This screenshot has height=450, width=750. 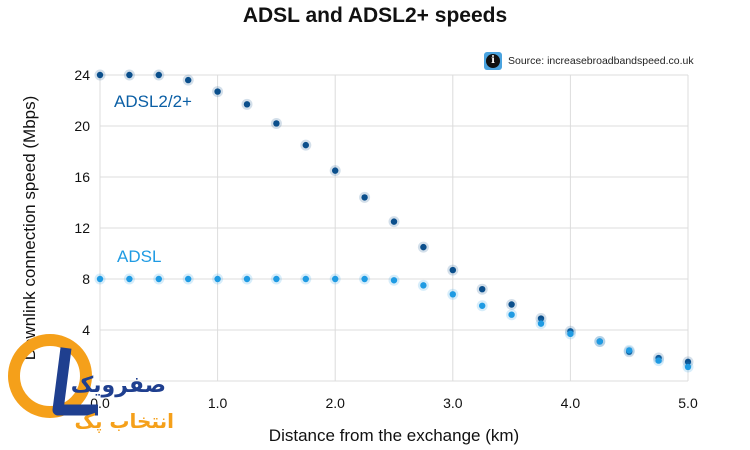 I want to click on info-icon: i, so click(x=493, y=61).